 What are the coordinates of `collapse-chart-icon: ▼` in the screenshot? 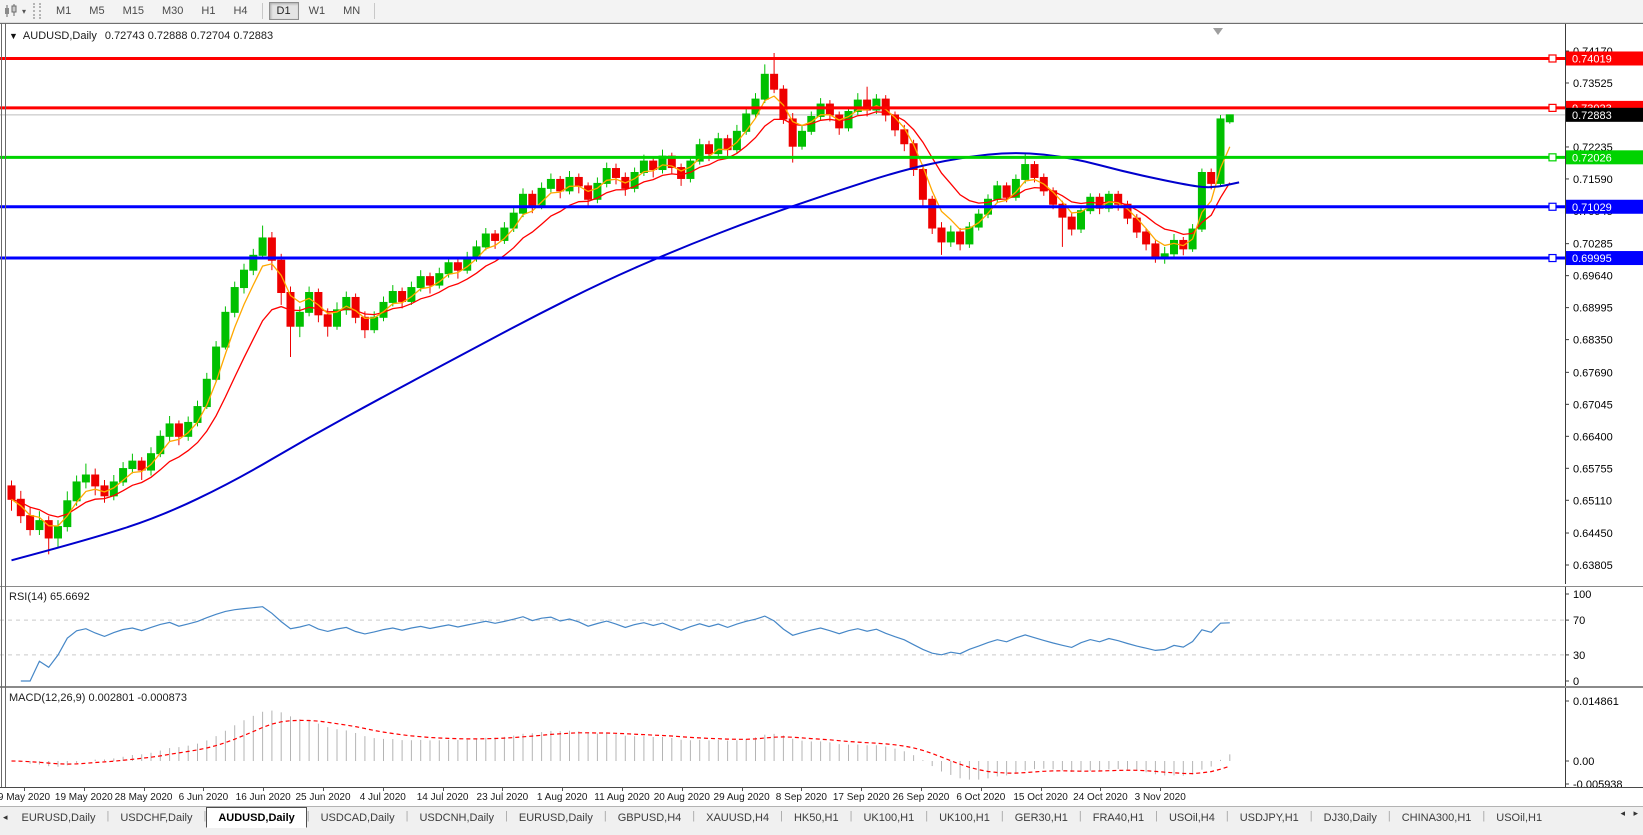 It's located at (13, 36).